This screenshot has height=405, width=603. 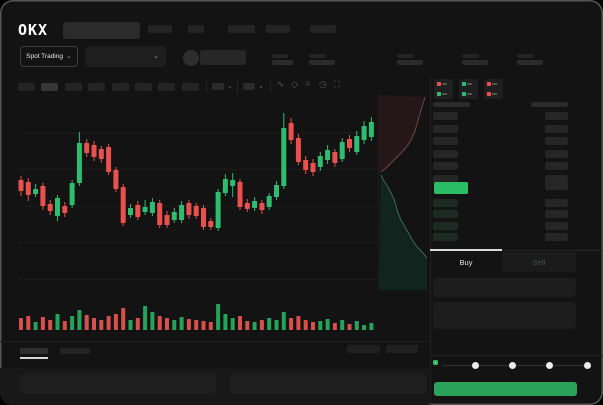 What do you see at coordinates (328, 383) in the screenshot?
I see `bottom-panel-right` at bounding box center [328, 383].